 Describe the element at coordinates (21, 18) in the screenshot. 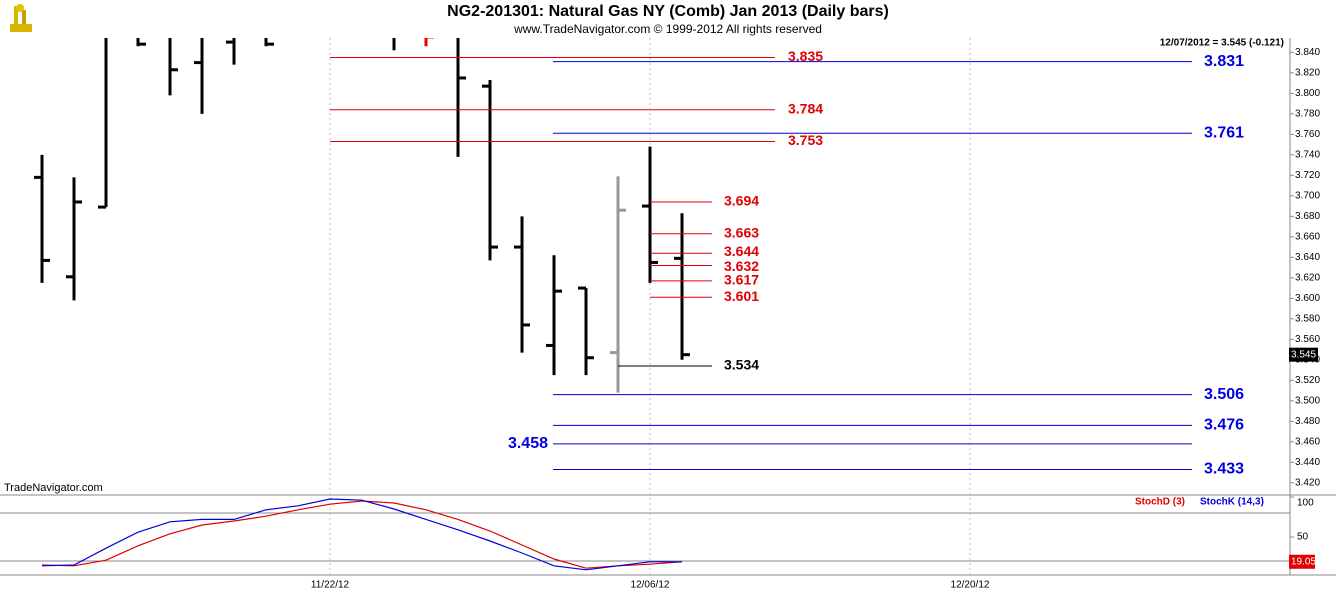

I see `logo` at that location.